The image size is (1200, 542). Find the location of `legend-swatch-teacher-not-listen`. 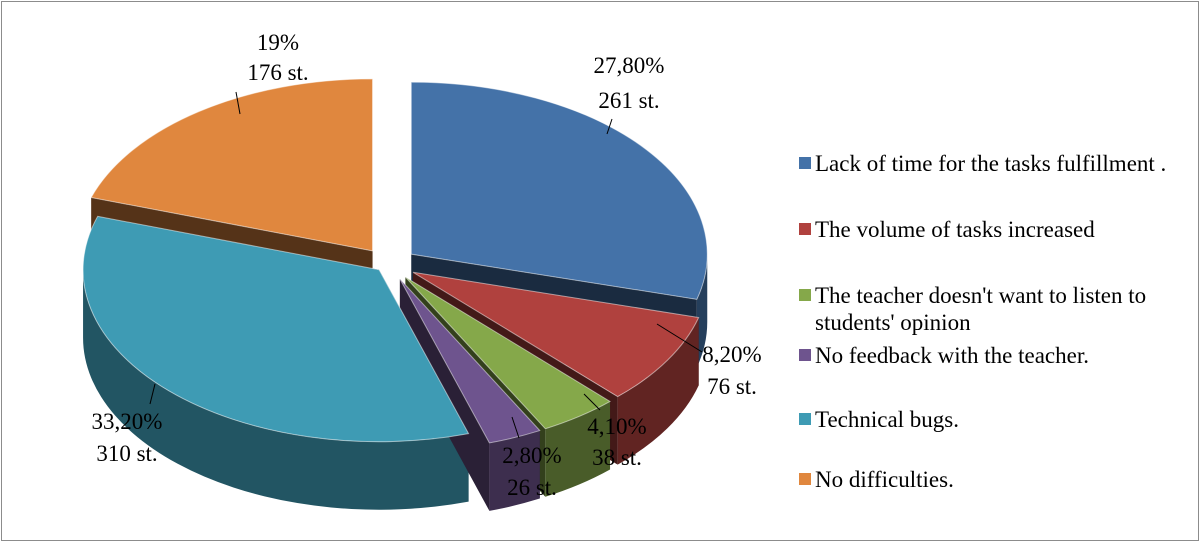

legend-swatch-teacher-not-listen is located at coordinates (805, 295).